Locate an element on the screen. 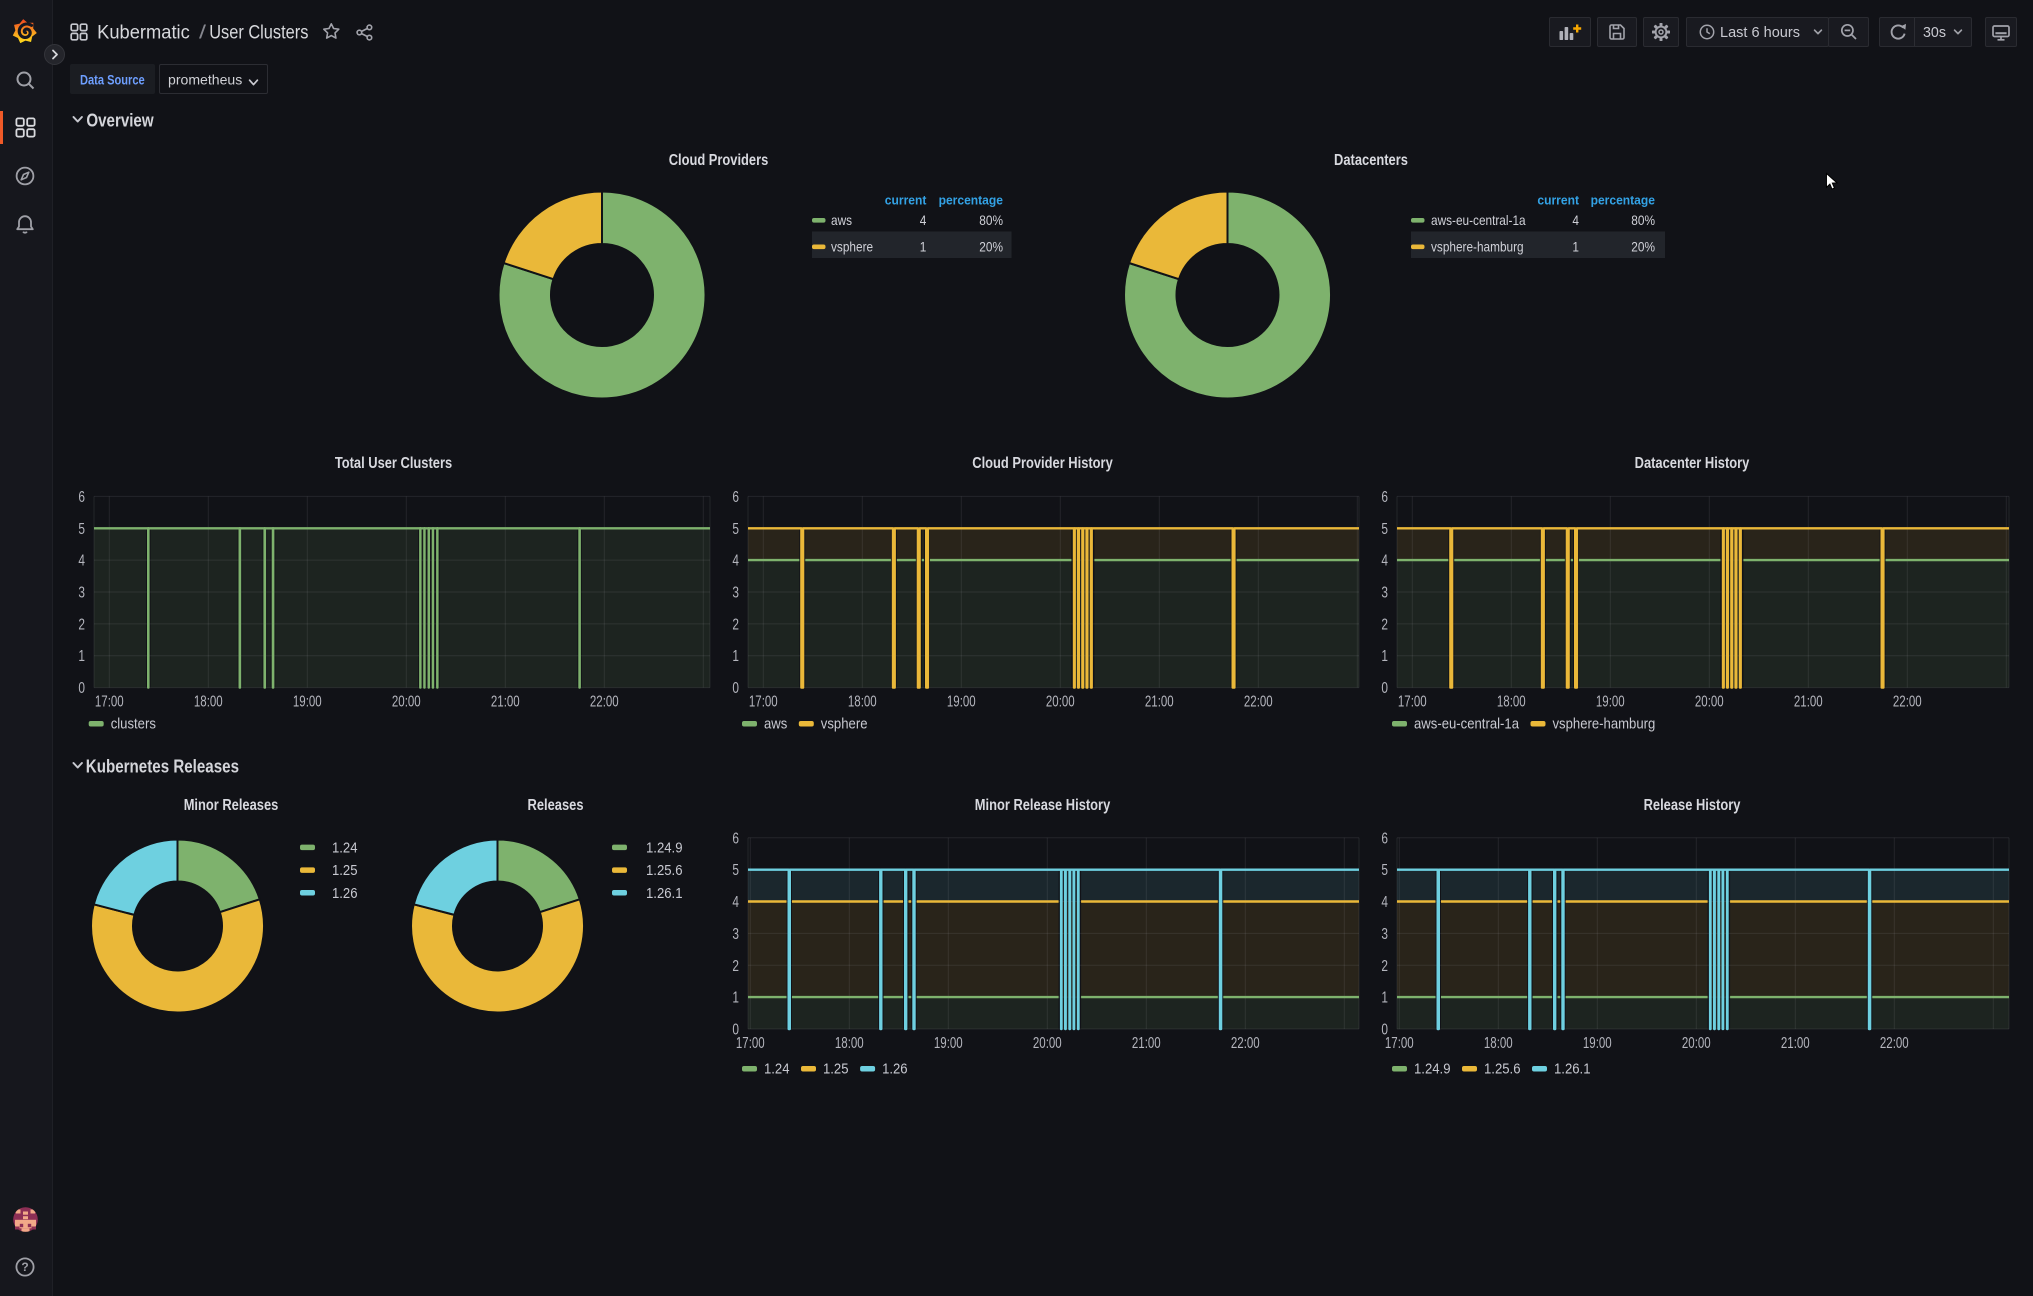  svg-text: Data Source is located at coordinates (112, 80).